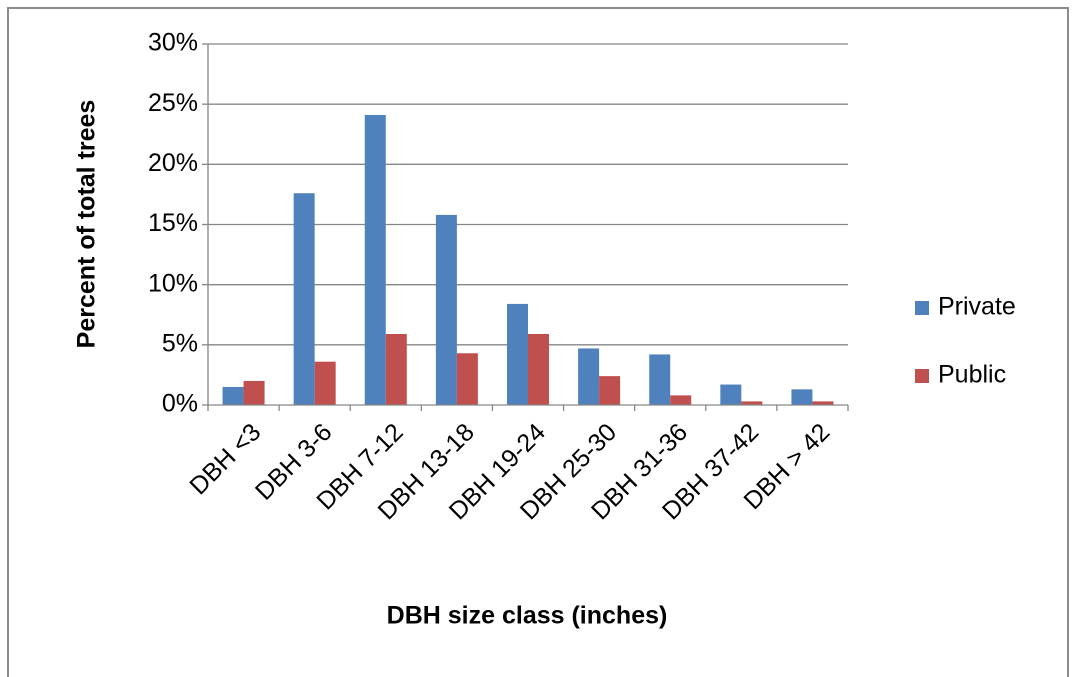 This screenshot has width=1073, height=677. What do you see at coordinates (922, 308) in the screenshot?
I see `legend-swatch-private` at bounding box center [922, 308].